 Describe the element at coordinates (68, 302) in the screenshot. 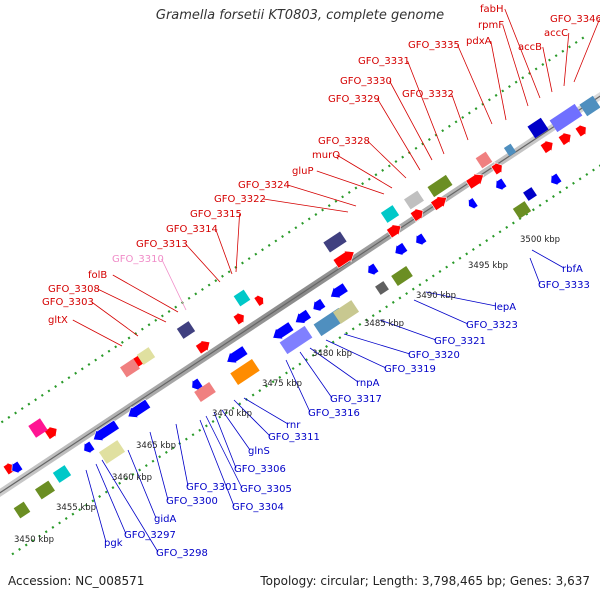

I see `forward-label-gfo_3303: GFO_3303` at that location.